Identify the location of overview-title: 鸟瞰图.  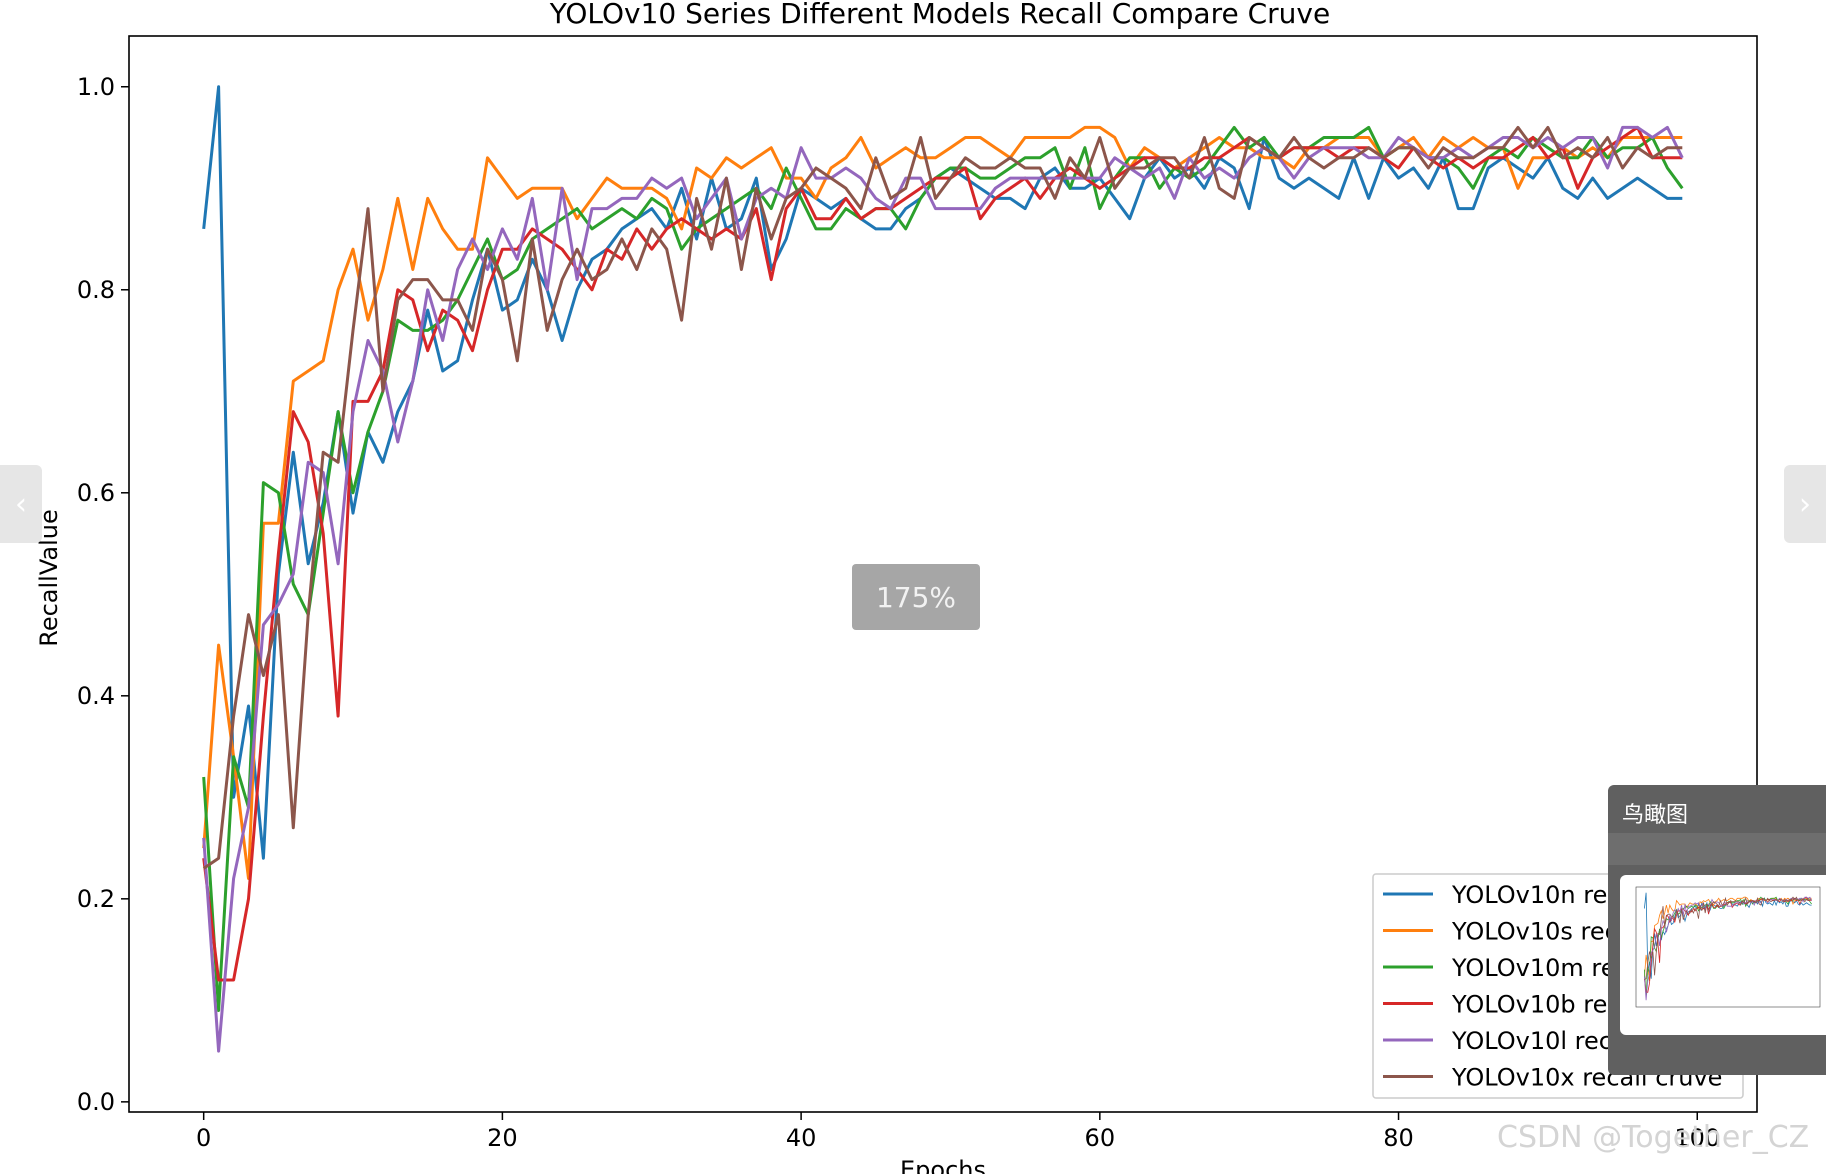
(1655, 815).